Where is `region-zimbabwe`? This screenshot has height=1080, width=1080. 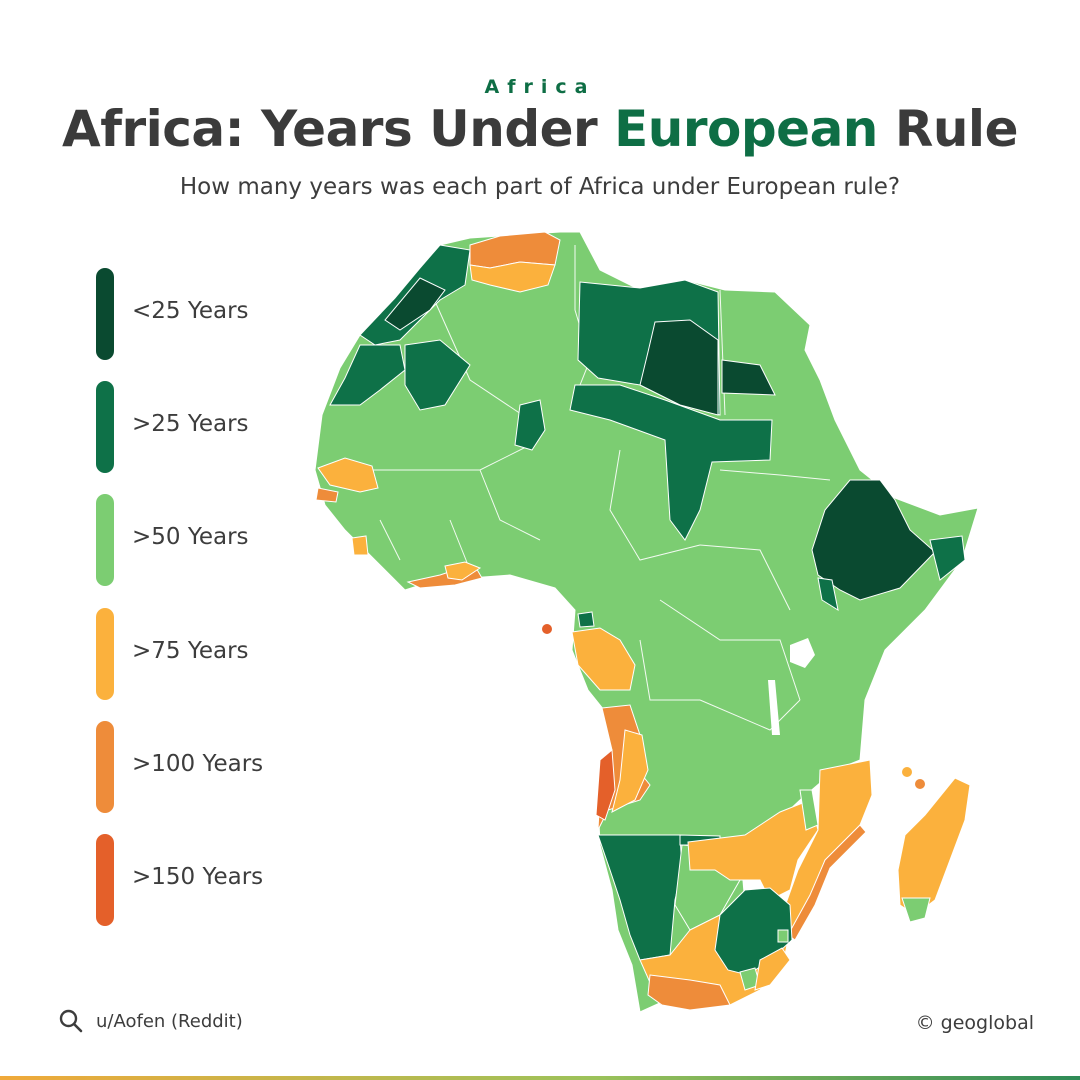 region-zimbabwe is located at coordinates (753, 850).